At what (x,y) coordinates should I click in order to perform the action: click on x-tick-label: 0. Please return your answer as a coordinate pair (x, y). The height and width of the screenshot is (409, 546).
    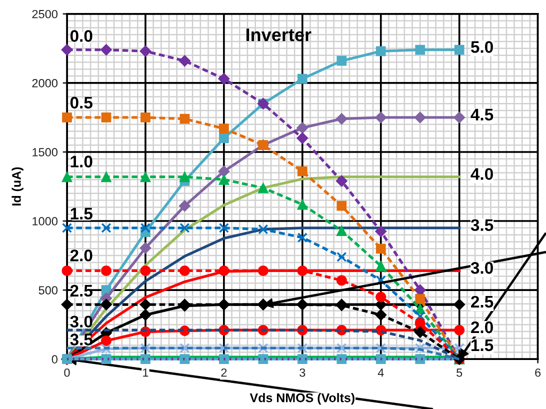
    Looking at the image, I should click on (67, 372).